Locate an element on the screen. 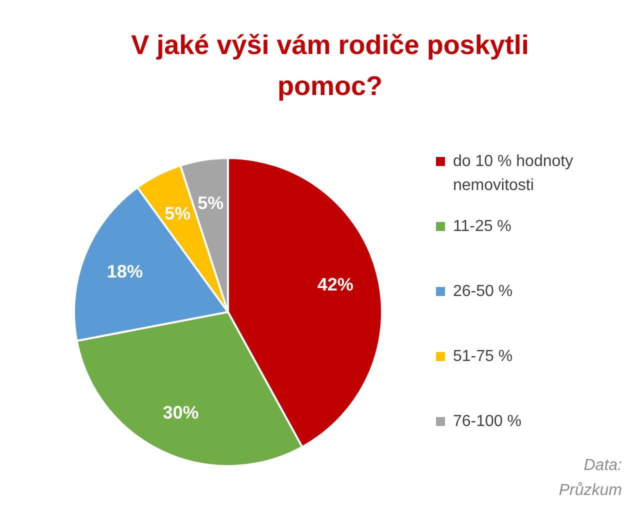 The image size is (635, 508). legend-label: 26-50 % is located at coordinates (483, 291).